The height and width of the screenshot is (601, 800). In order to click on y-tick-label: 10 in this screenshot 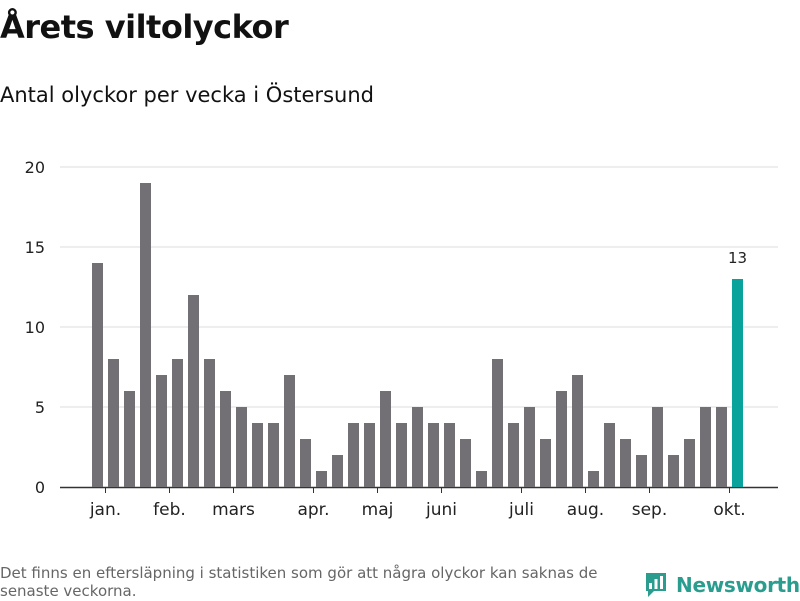, I will do `click(35, 327)`.